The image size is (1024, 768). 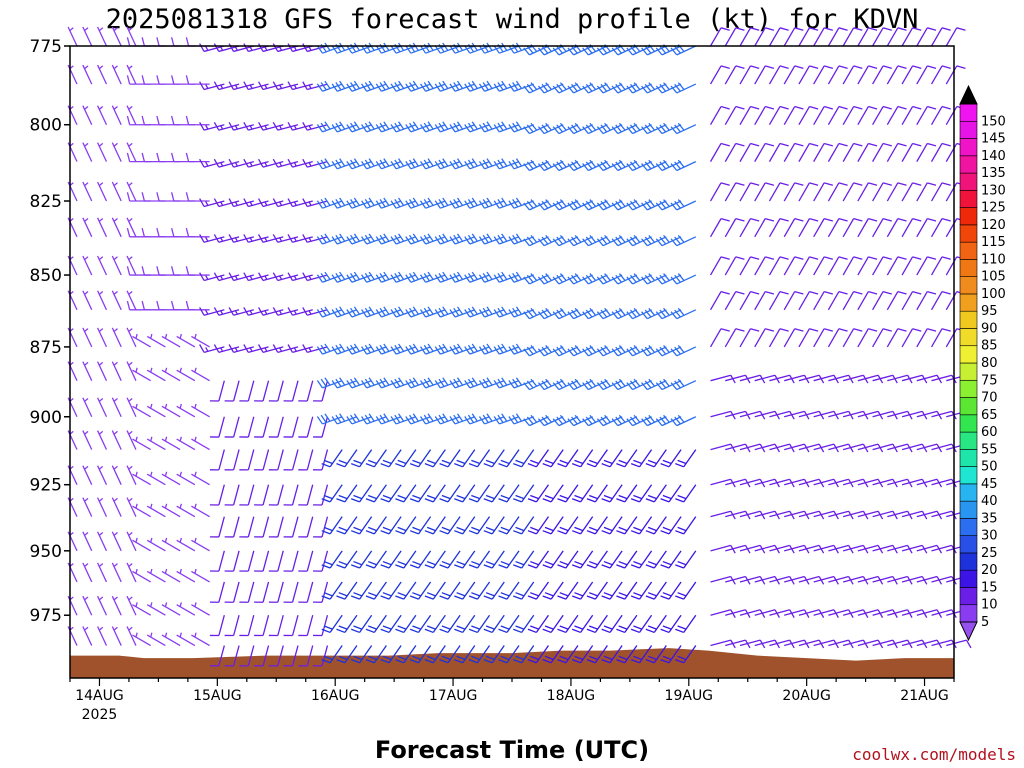 What do you see at coordinates (989, 363) in the screenshot?
I see `colorbar-label: 80` at bounding box center [989, 363].